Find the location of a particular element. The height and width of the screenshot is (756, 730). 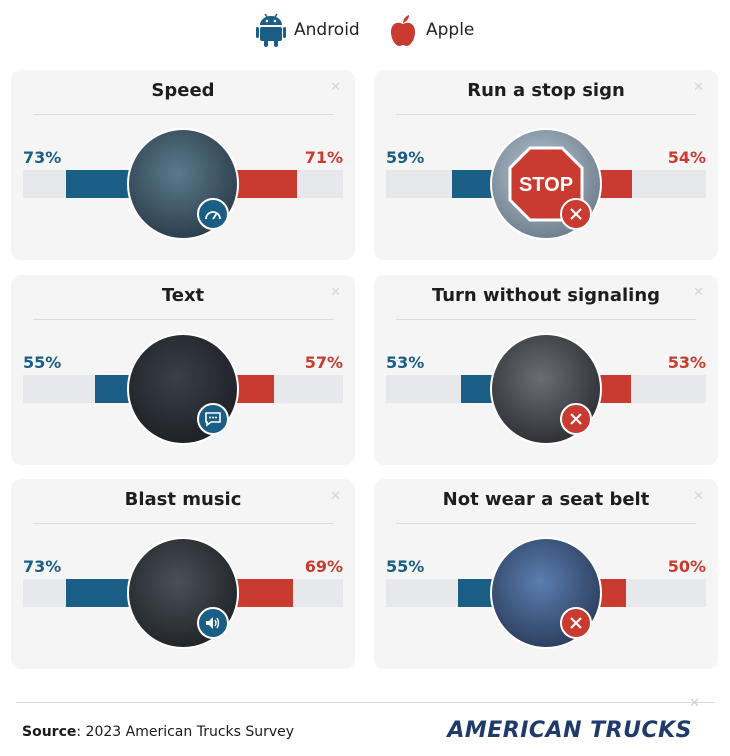

speaker-icon is located at coordinates (213, 623).